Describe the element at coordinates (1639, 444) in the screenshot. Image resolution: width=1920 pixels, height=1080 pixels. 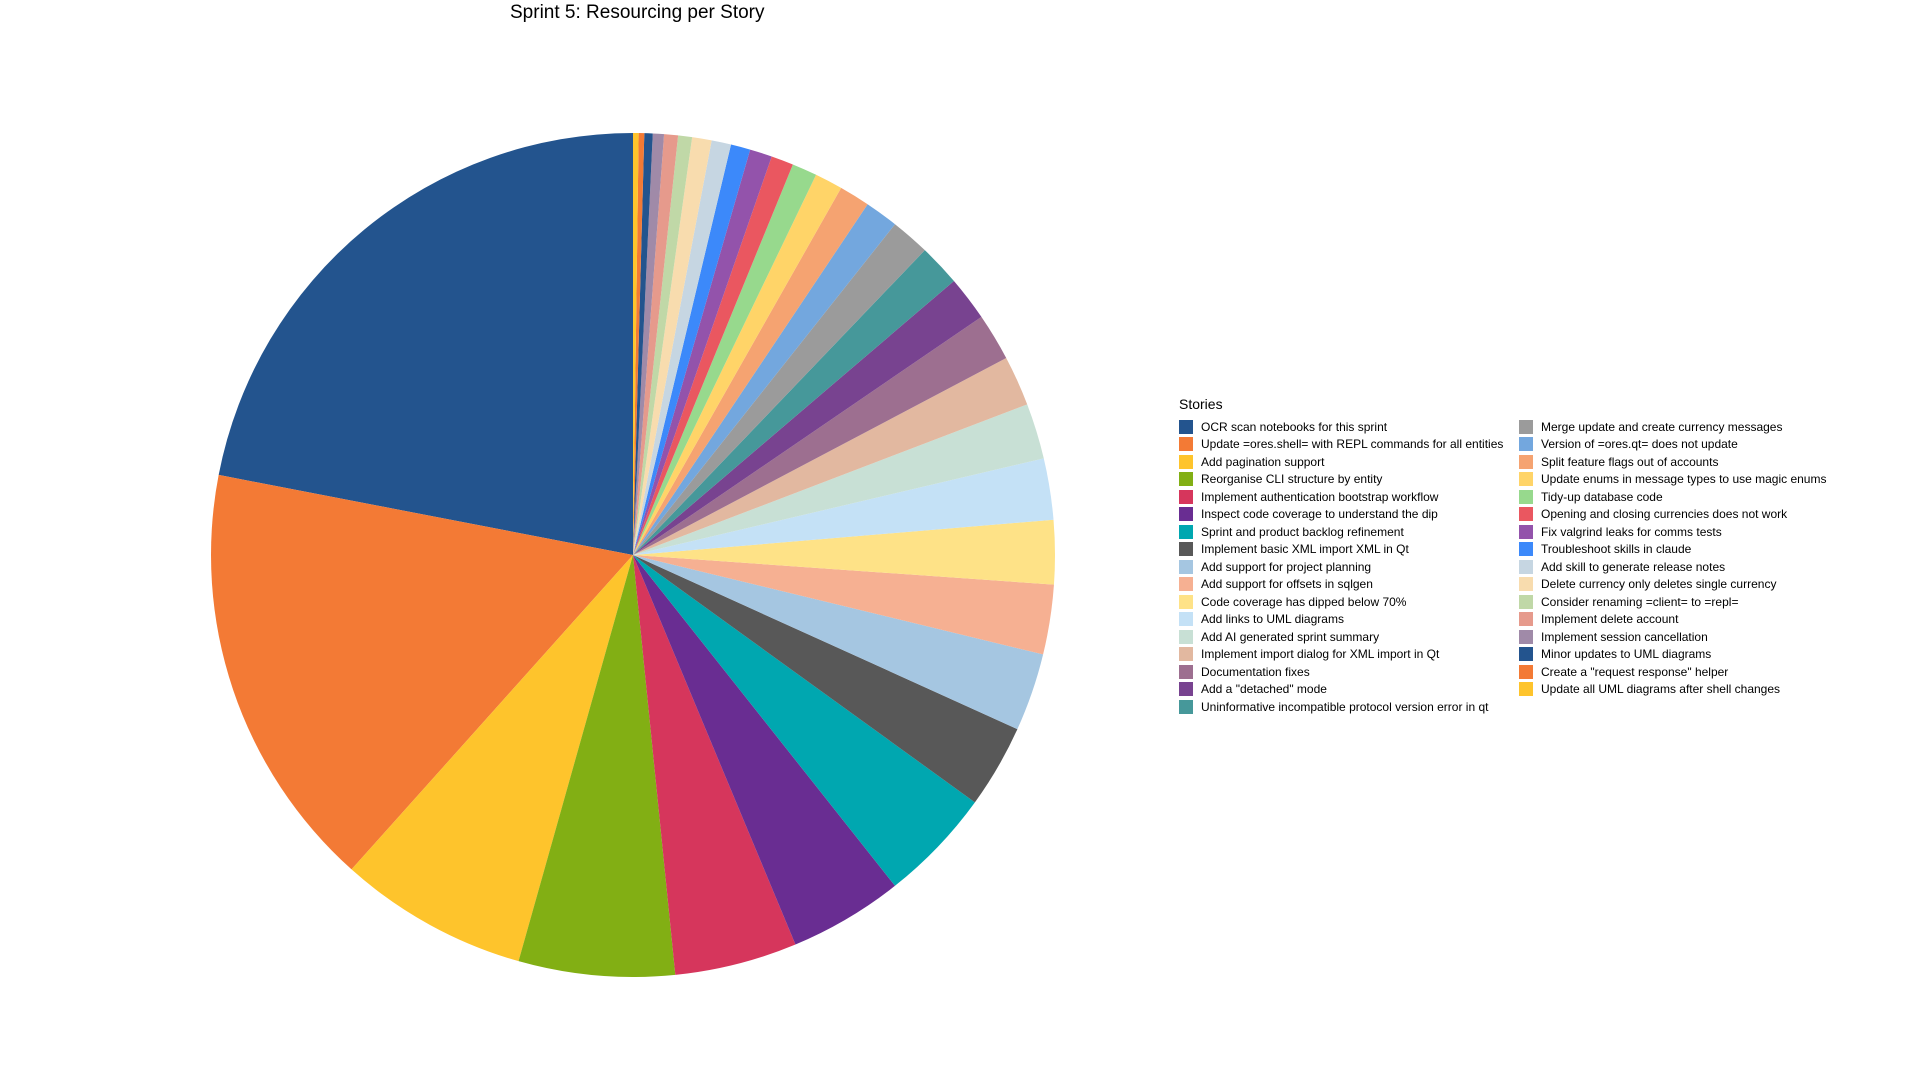
I see `legend-label: Version of =ores.qt= does not update` at that location.